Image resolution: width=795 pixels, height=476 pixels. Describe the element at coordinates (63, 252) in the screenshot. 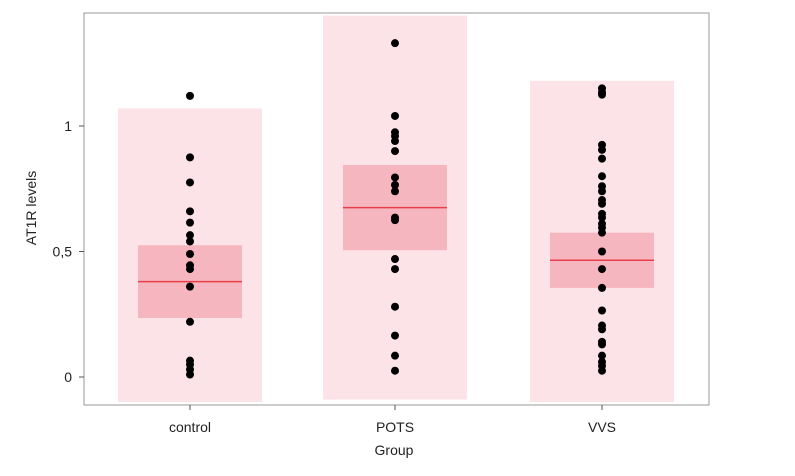

I see `y-tick-label-1: 0,5` at that location.